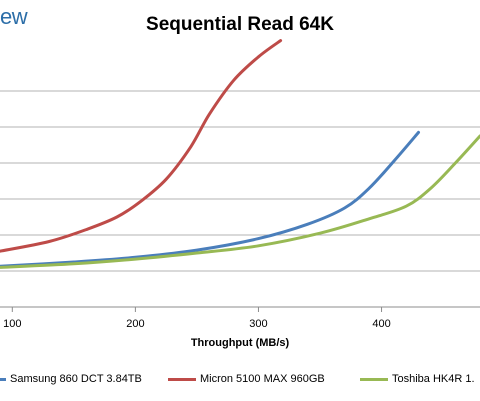  What do you see at coordinates (374, 379) in the screenshot?
I see `legend-swatch-toshiba` at bounding box center [374, 379].